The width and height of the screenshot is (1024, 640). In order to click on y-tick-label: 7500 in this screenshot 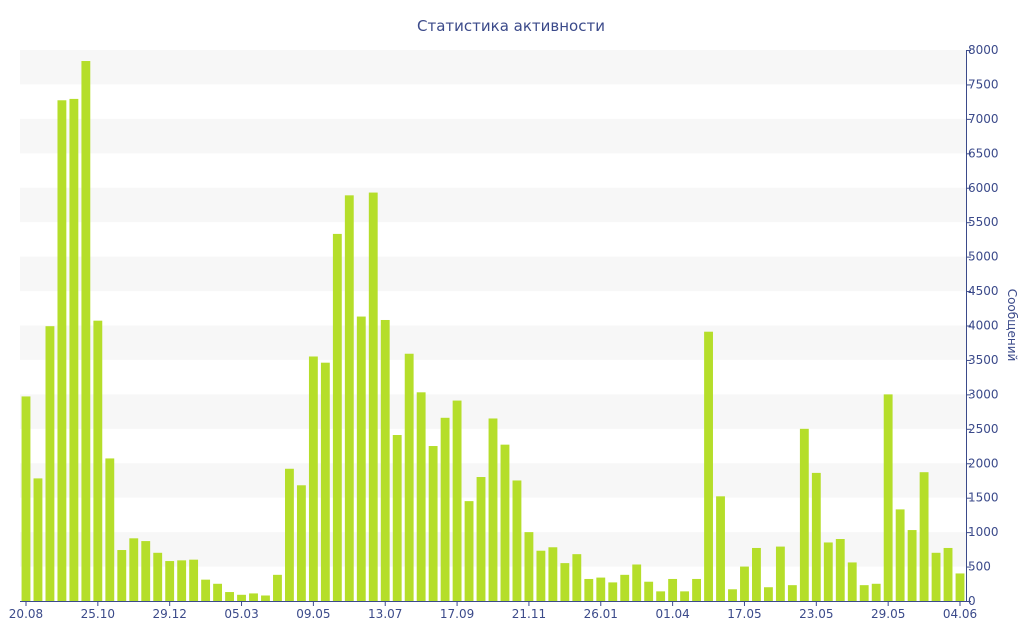, I will do `click(983, 84)`.